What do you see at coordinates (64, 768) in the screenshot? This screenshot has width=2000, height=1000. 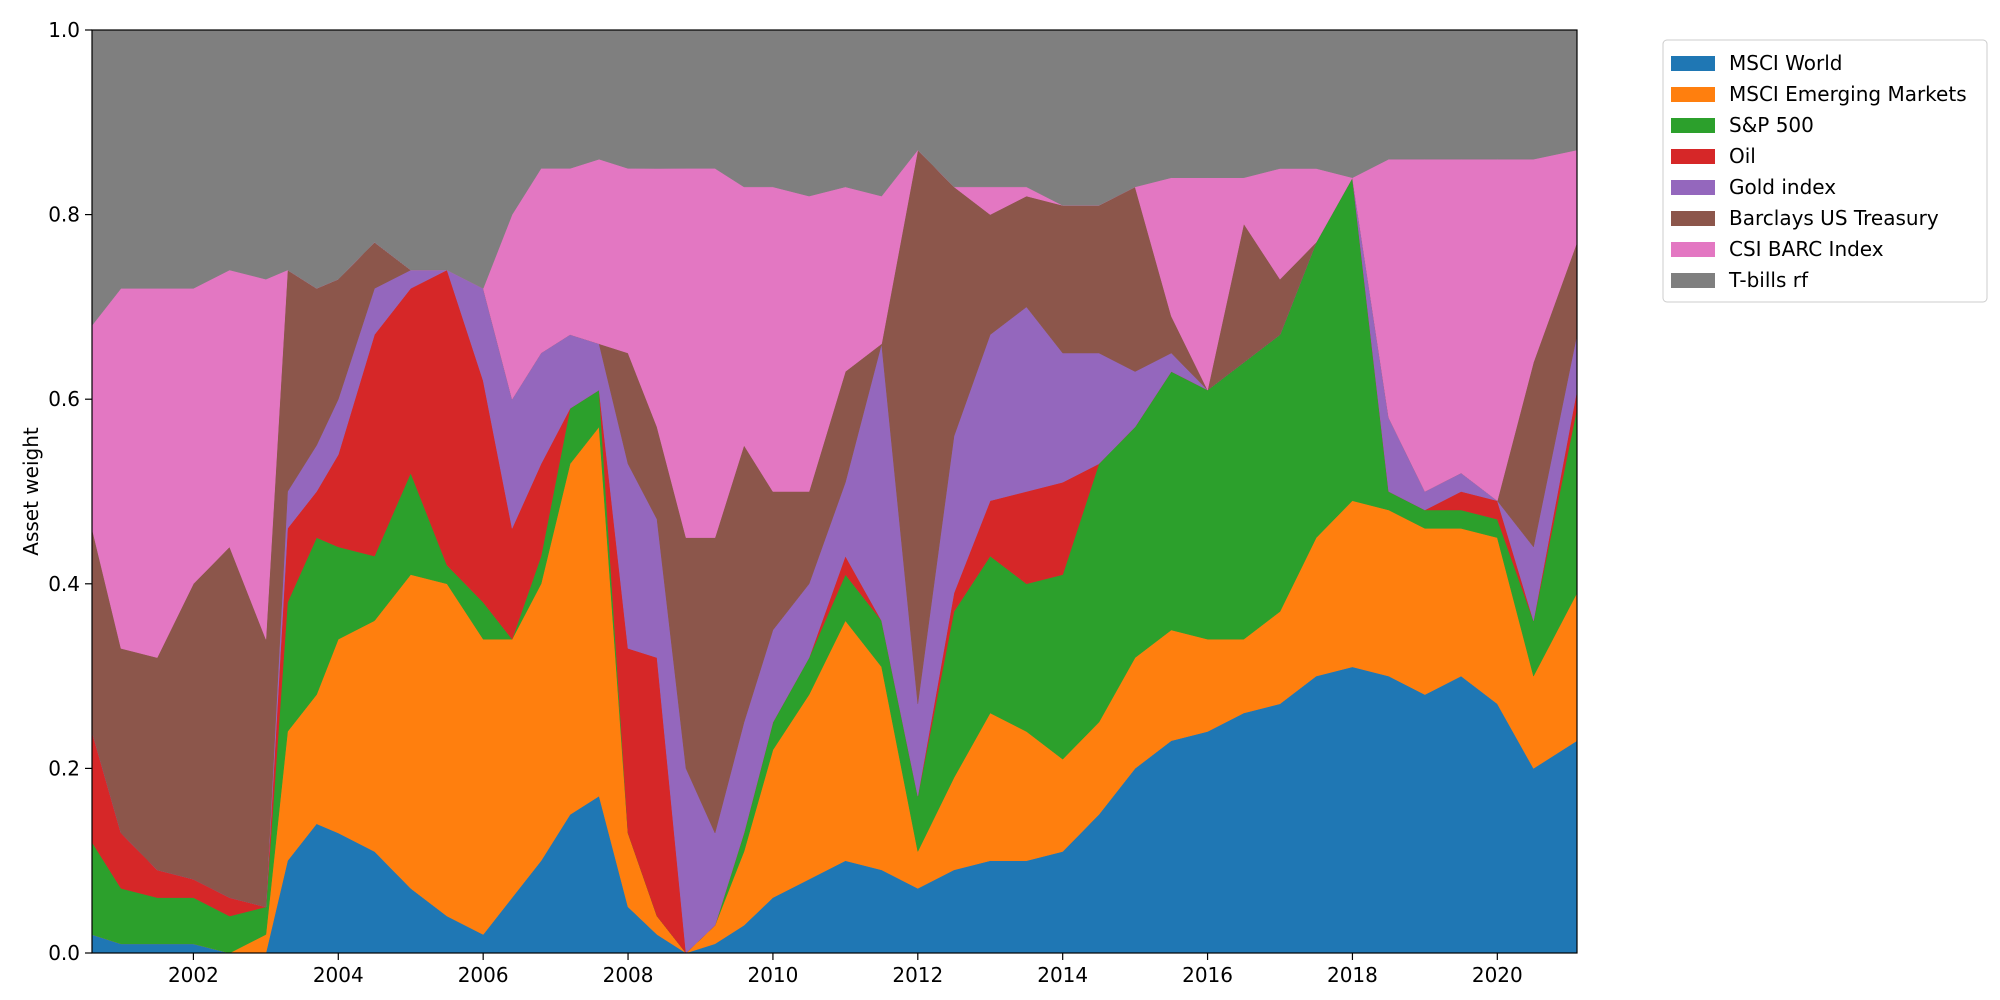 I see `y-tick-label: 0.2` at bounding box center [64, 768].